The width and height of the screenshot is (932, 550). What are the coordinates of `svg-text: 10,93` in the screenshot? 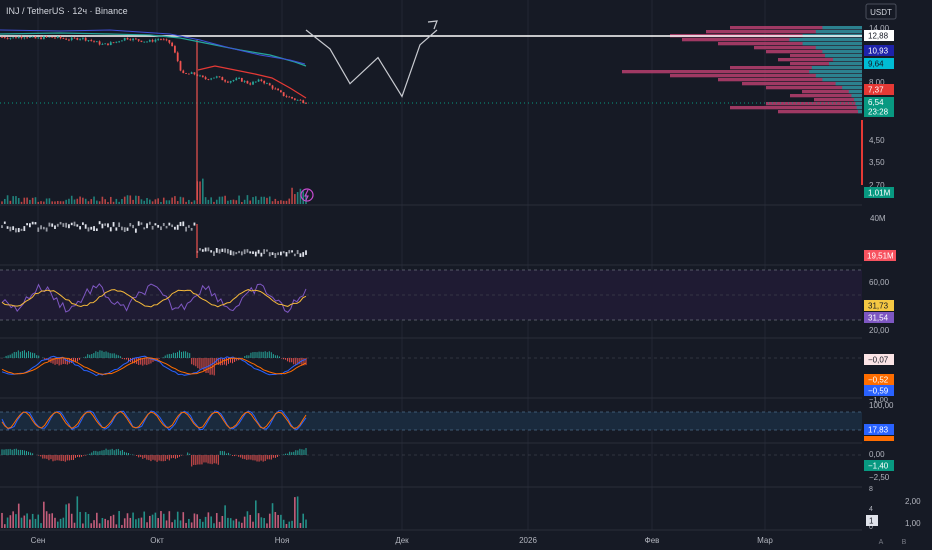 It's located at (878, 51).